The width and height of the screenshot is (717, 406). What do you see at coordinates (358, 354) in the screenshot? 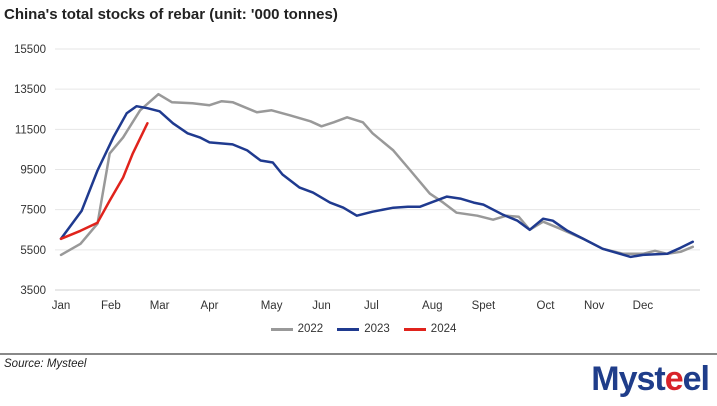
I see `divider` at bounding box center [358, 354].